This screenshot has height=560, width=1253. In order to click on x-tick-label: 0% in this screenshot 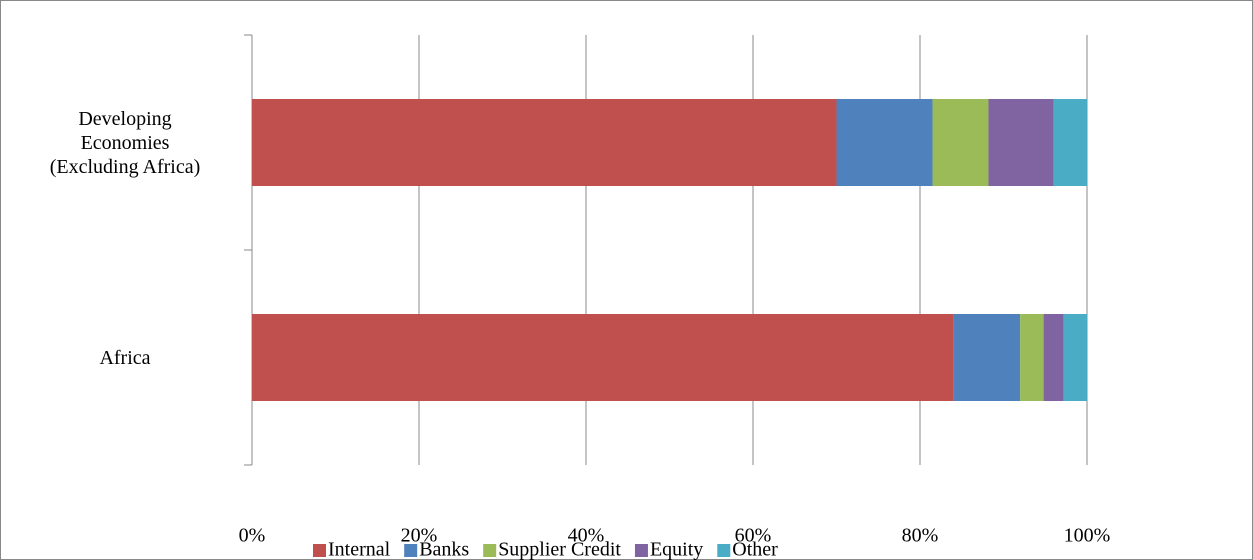, I will do `click(252, 536)`.